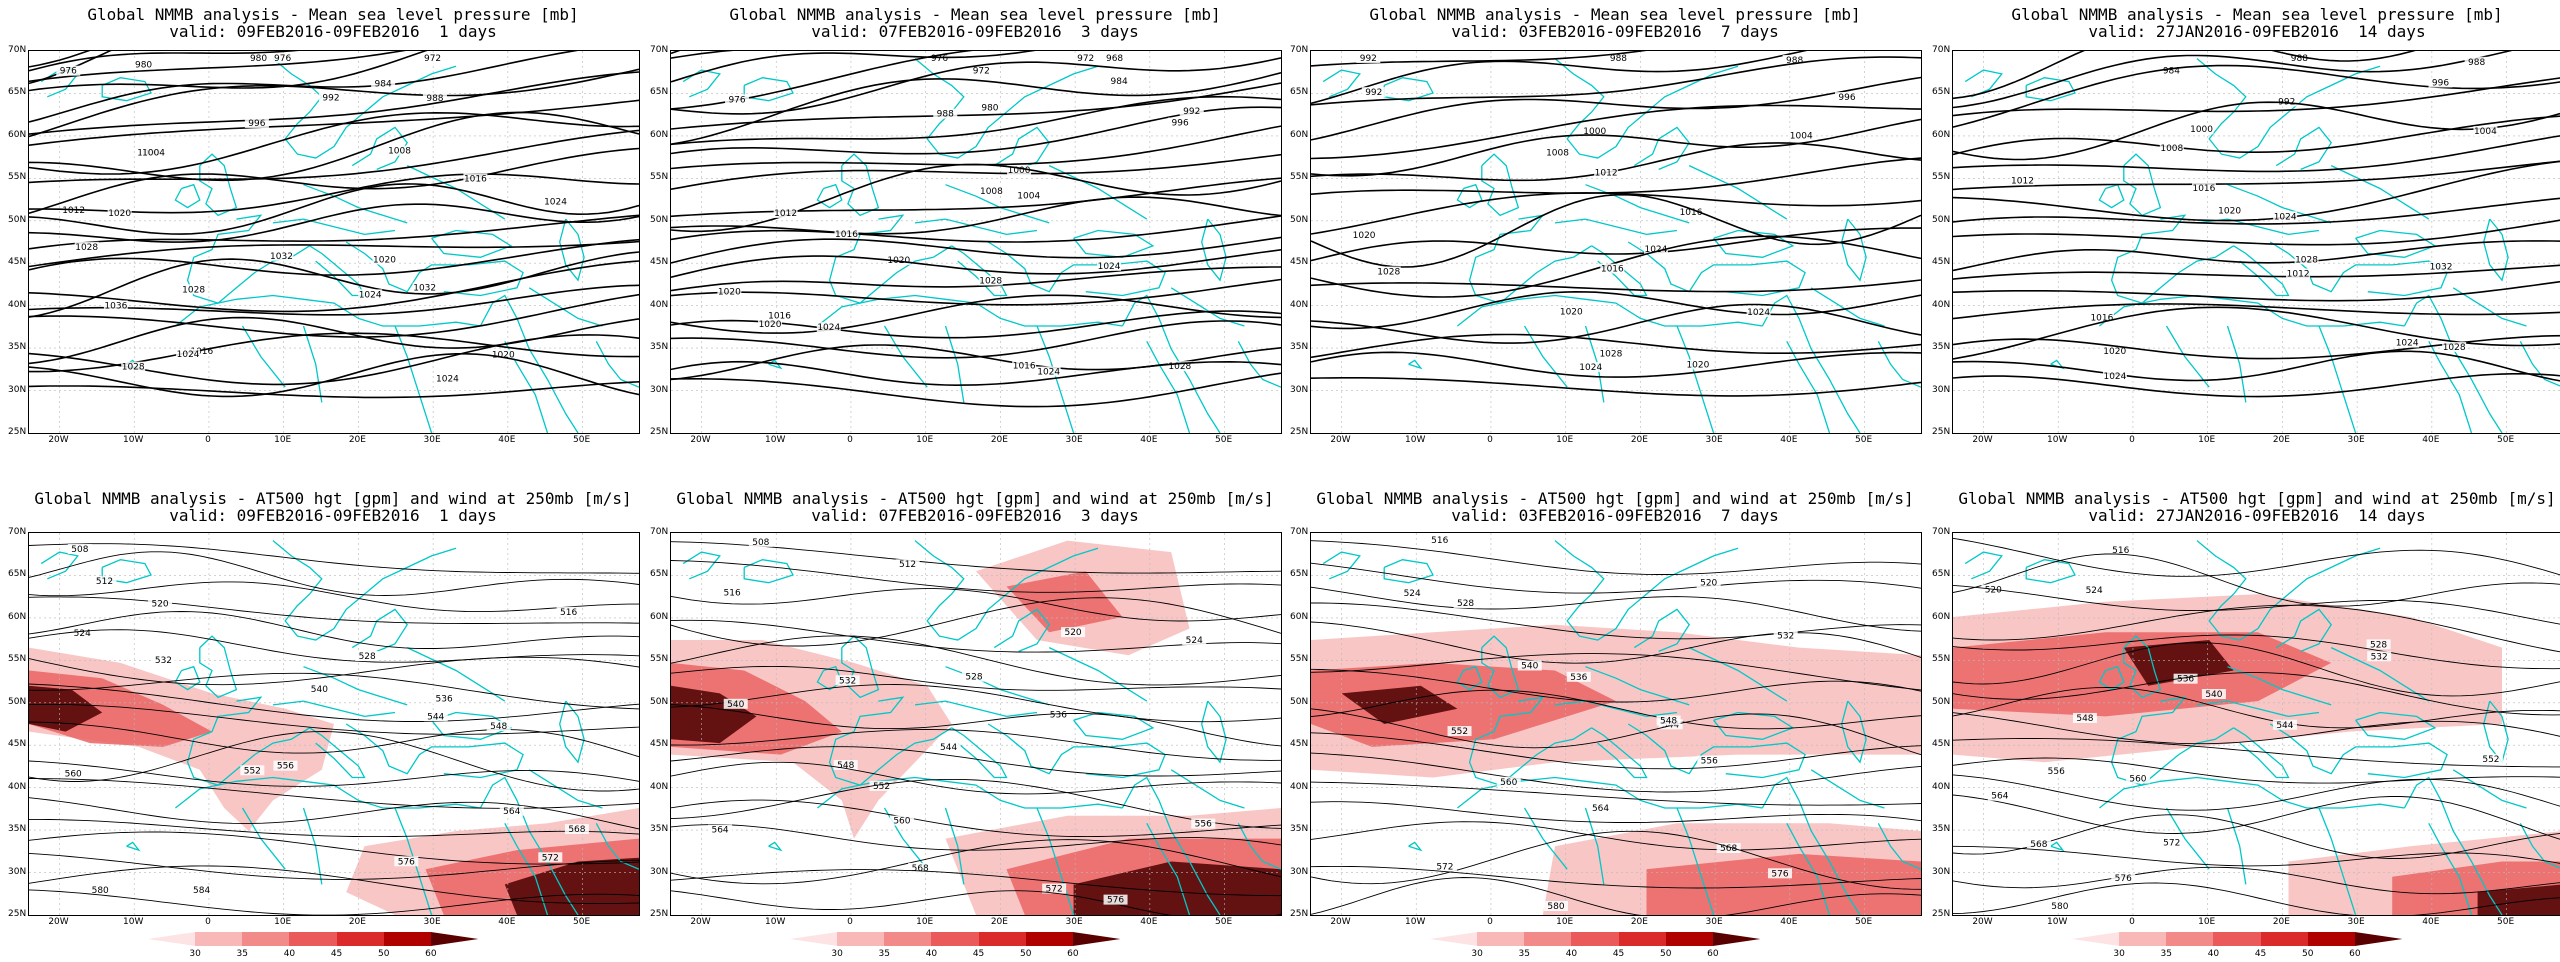 This screenshot has height=962, width=2560. Describe the element at coordinates (1194, 641) in the screenshot. I see `contour-label: 524` at that location.